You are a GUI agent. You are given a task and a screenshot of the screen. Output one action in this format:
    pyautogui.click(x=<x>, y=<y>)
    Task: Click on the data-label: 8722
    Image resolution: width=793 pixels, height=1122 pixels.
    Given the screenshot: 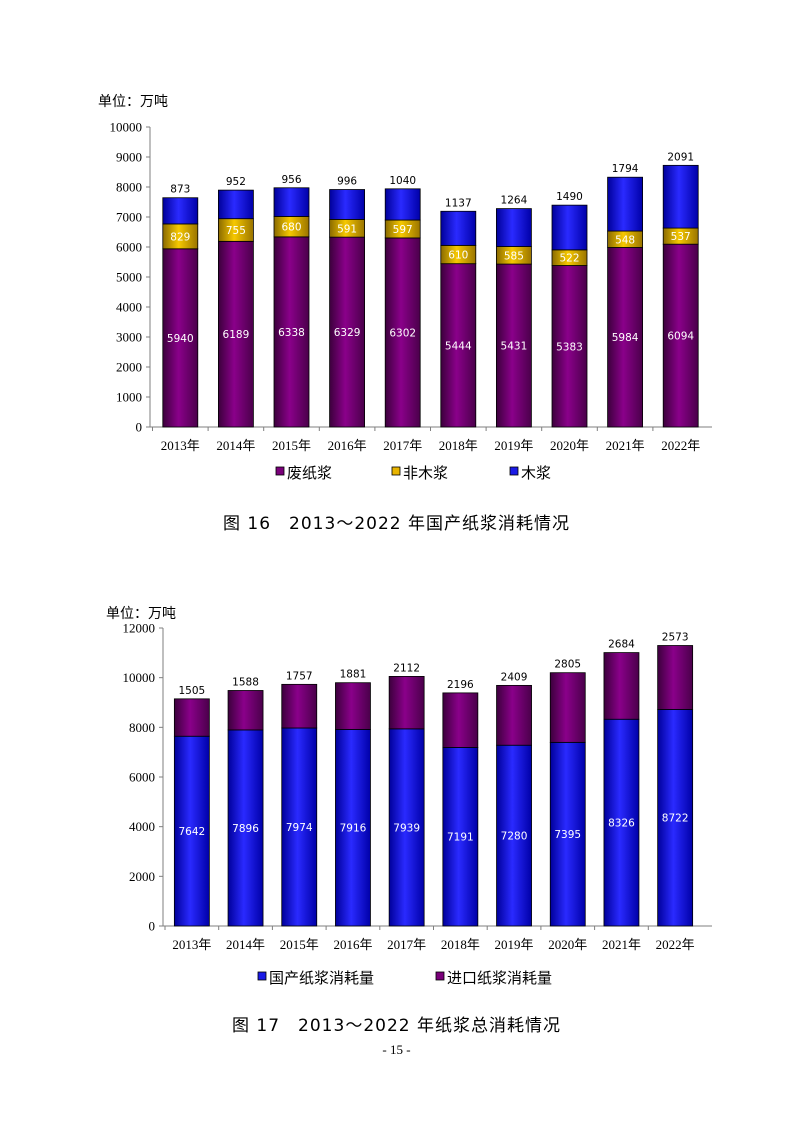 What is the action you would take?
    pyautogui.click(x=675, y=819)
    